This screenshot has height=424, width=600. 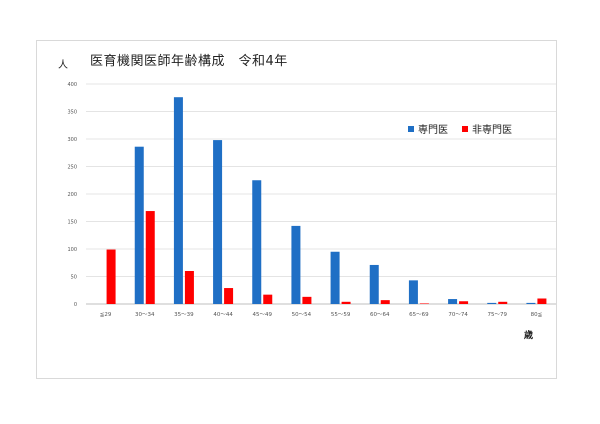 What do you see at coordinates (184, 315) in the screenshot?
I see `x-tick-label: 35～39` at bounding box center [184, 315].